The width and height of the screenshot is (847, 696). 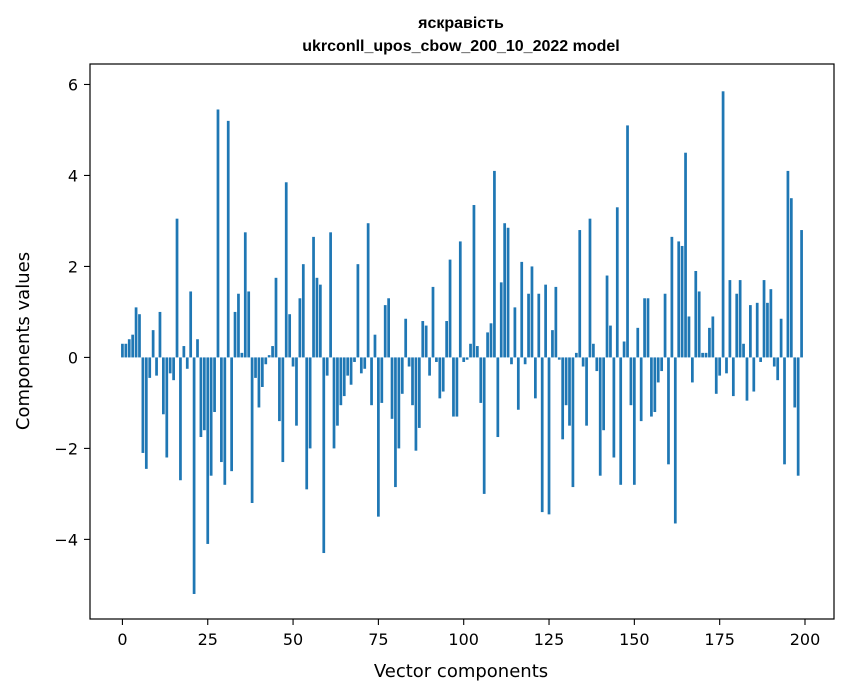 I want to click on chart-title: яскравість, so click(x=460, y=23).